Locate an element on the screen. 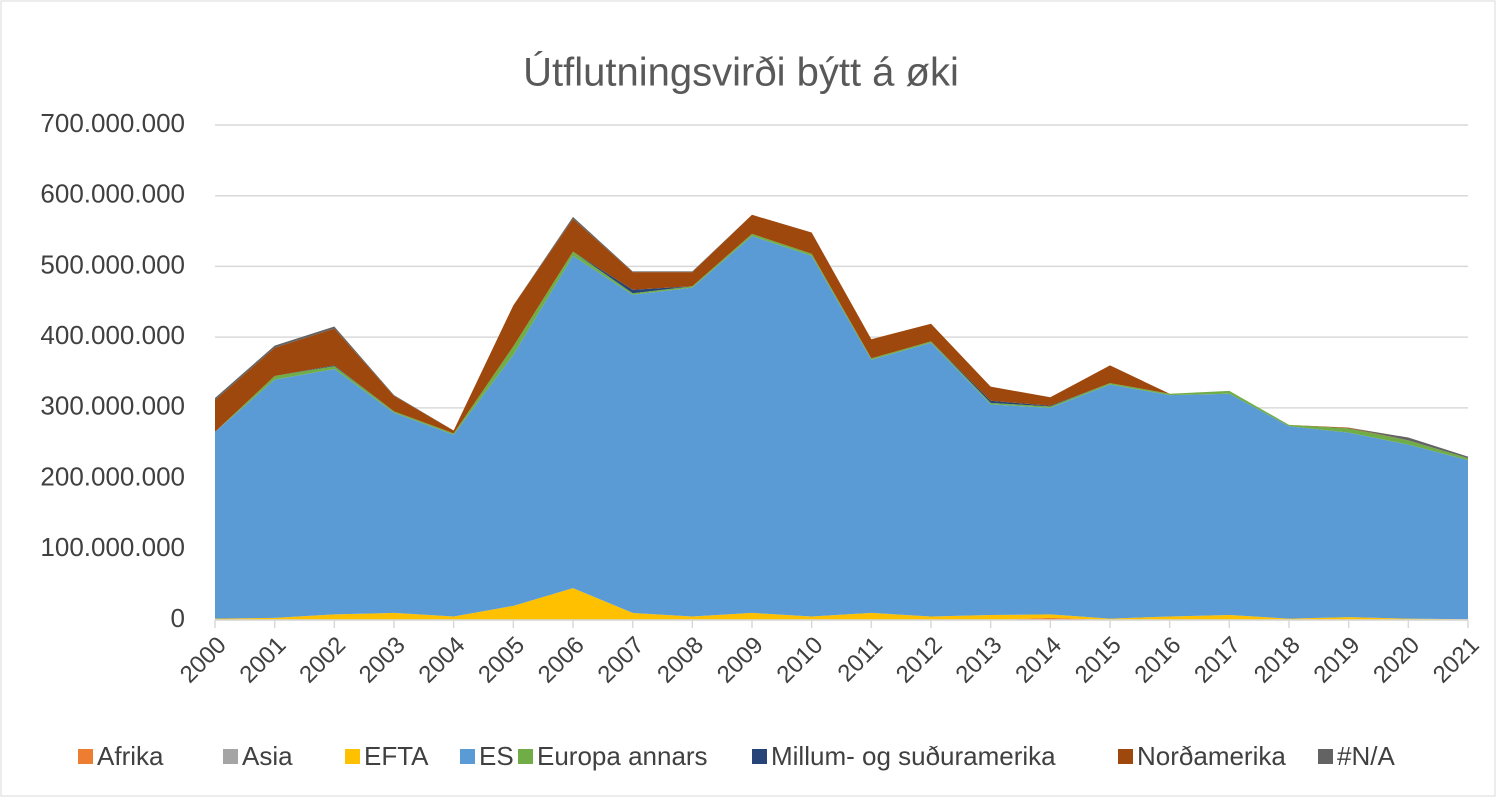  y-tick-label: 100.000.000 is located at coordinates (112, 547).